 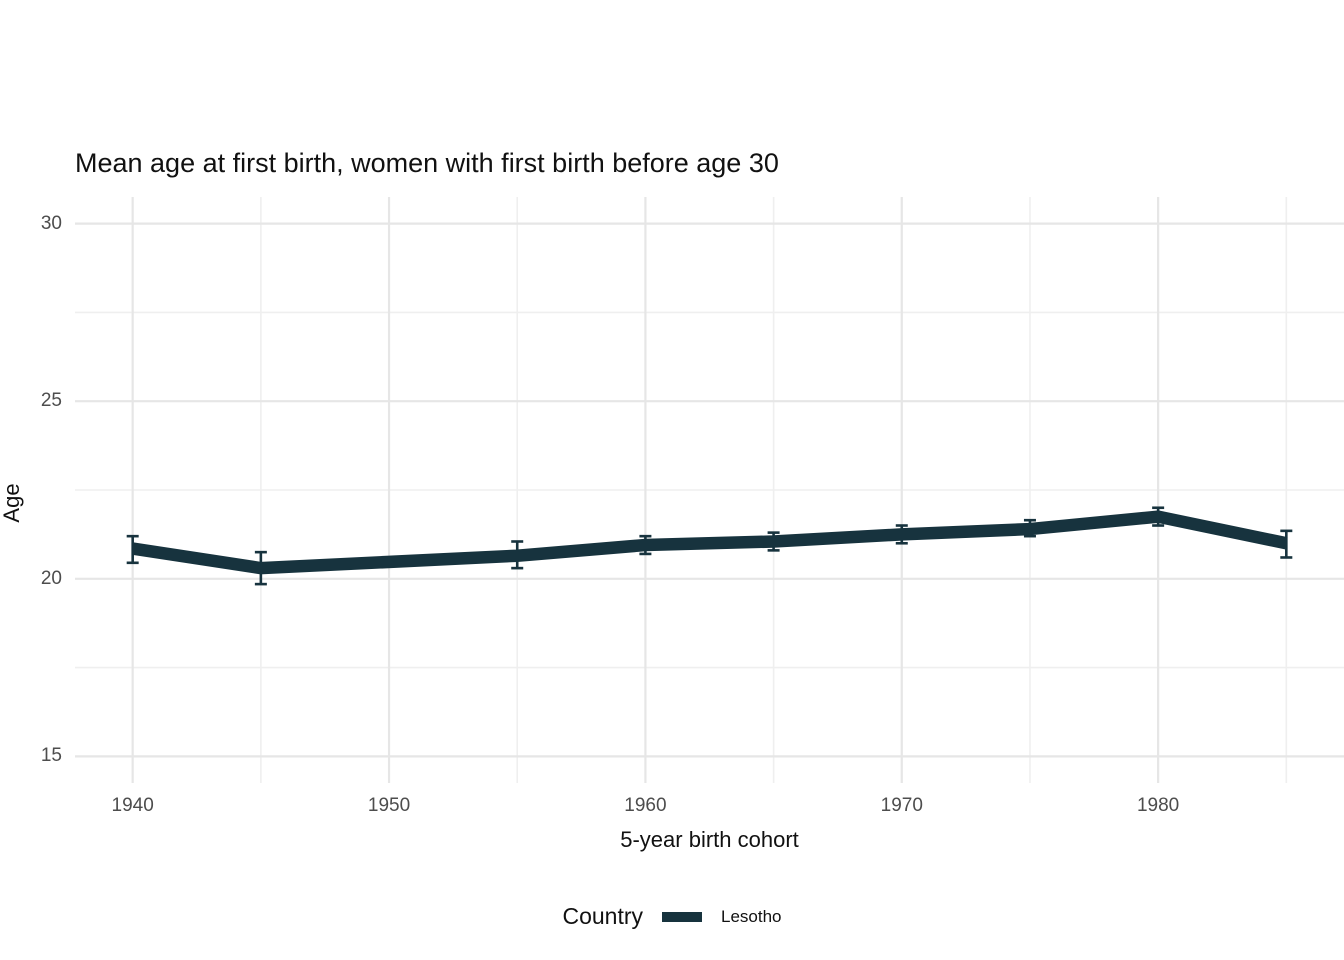 I want to click on x-tick-label: 1970, so click(x=901, y=805).